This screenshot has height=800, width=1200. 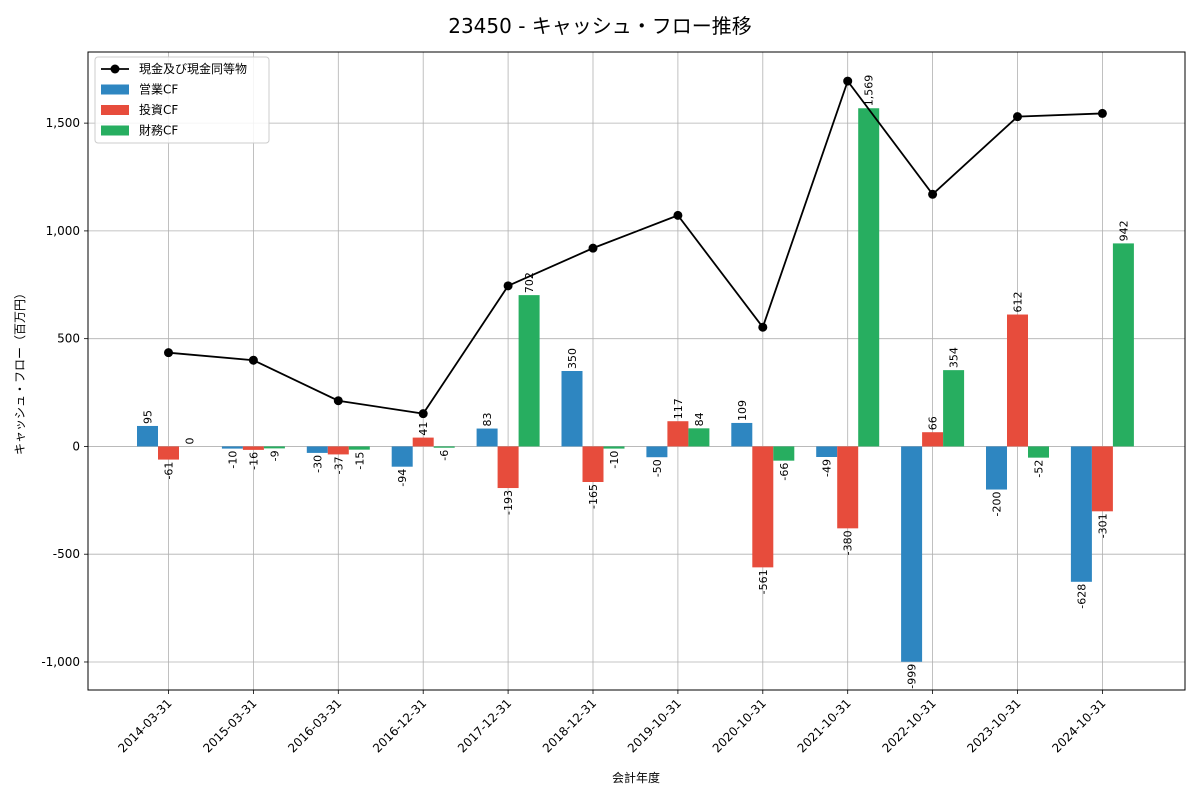 What do you see at coordinates (933, 423) in the screenshot?
I see `bar-label: 66` at bounding box center [933, 423].